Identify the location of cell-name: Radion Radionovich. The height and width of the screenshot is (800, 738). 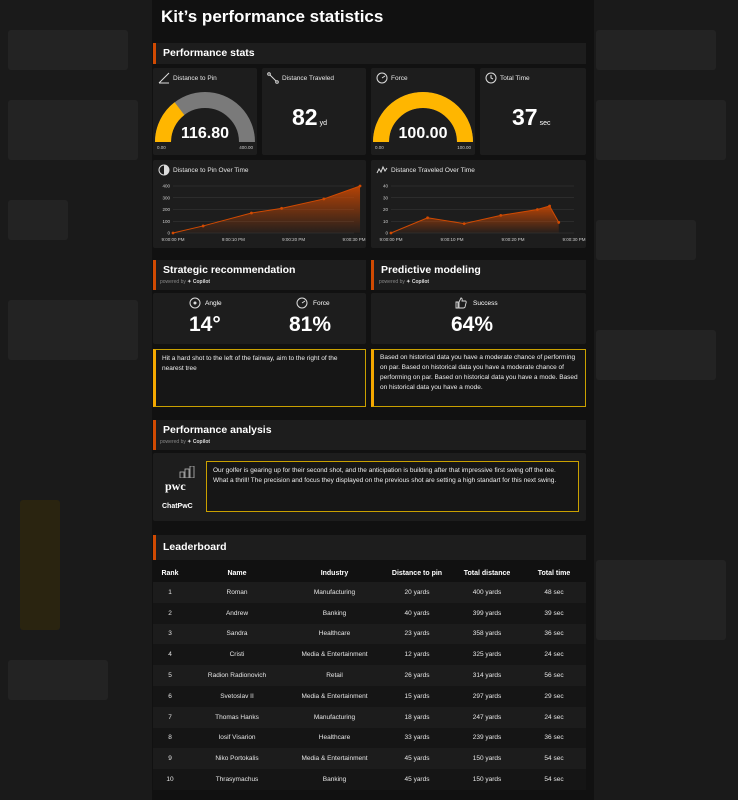
(237, 675).